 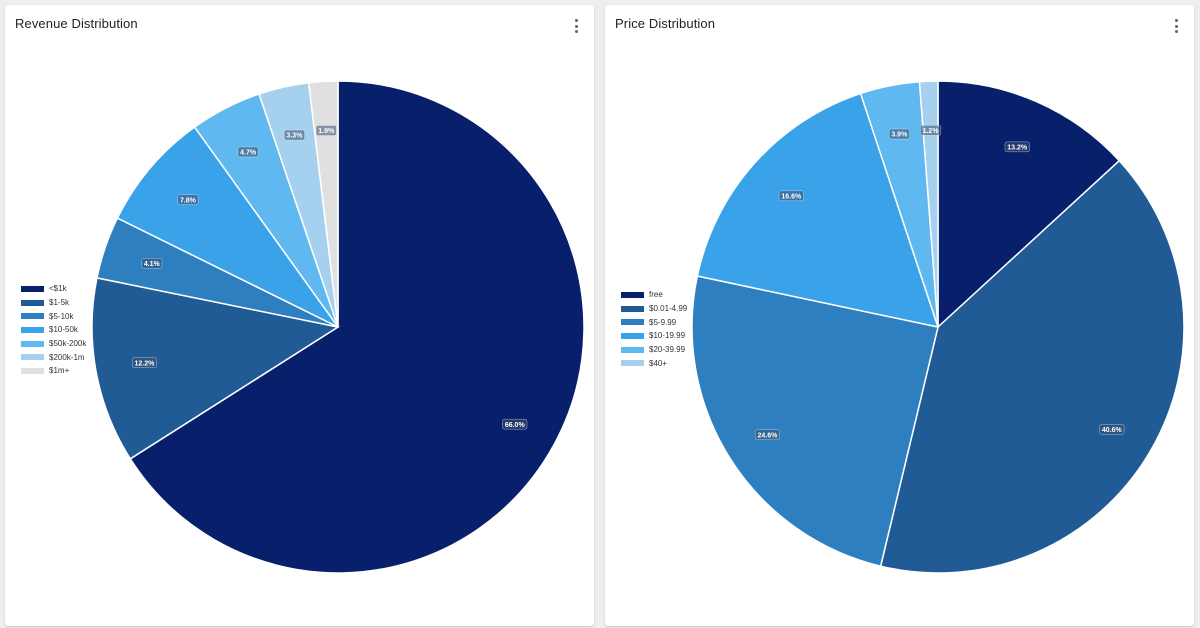 I want to click on svg-text: 66.0%, so click(x=515, y=425).